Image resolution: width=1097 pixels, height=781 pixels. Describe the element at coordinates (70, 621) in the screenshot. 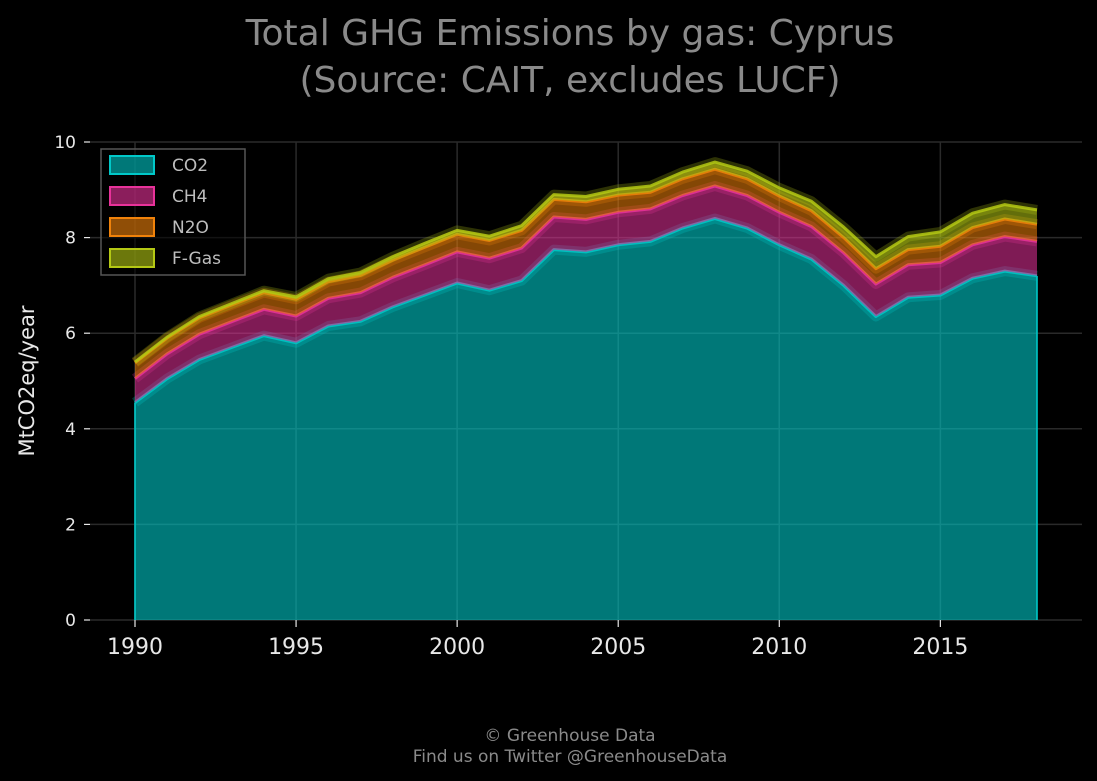

I see `y-tick-label: 0` at that location.